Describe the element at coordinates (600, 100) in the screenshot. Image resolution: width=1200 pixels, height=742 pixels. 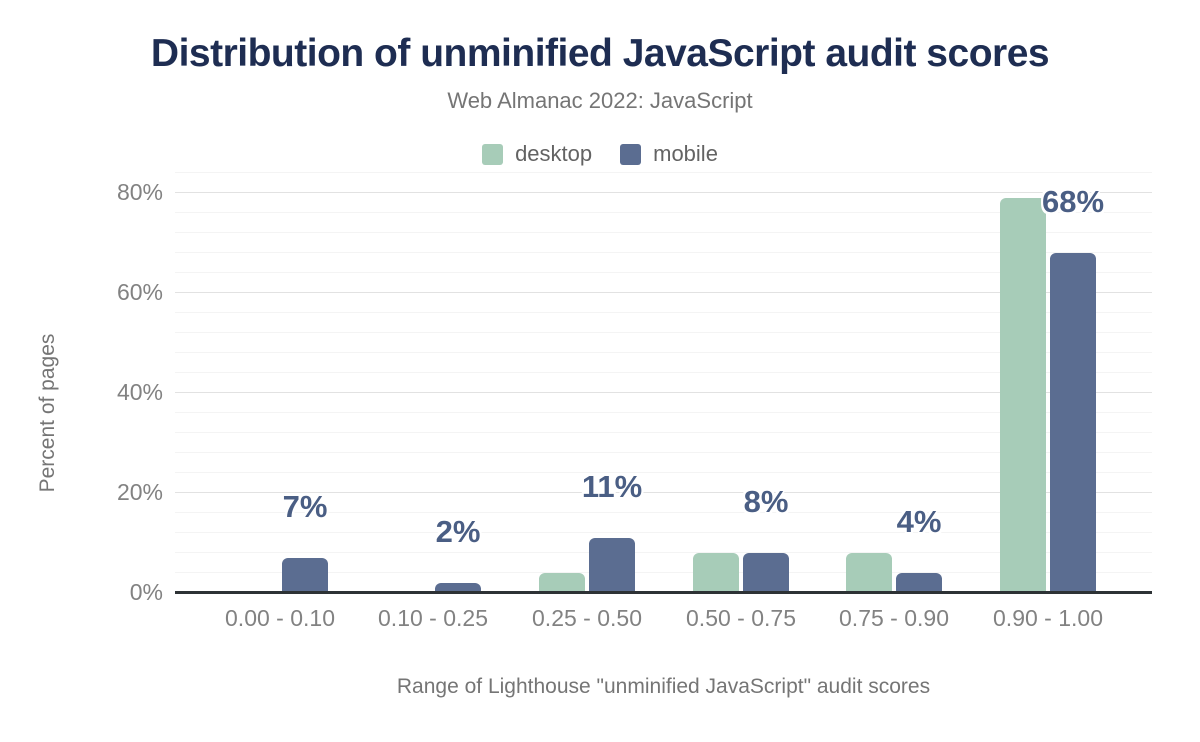
I see `chart-subtitle: Web Almanac 2022: JavaScript` at that location.